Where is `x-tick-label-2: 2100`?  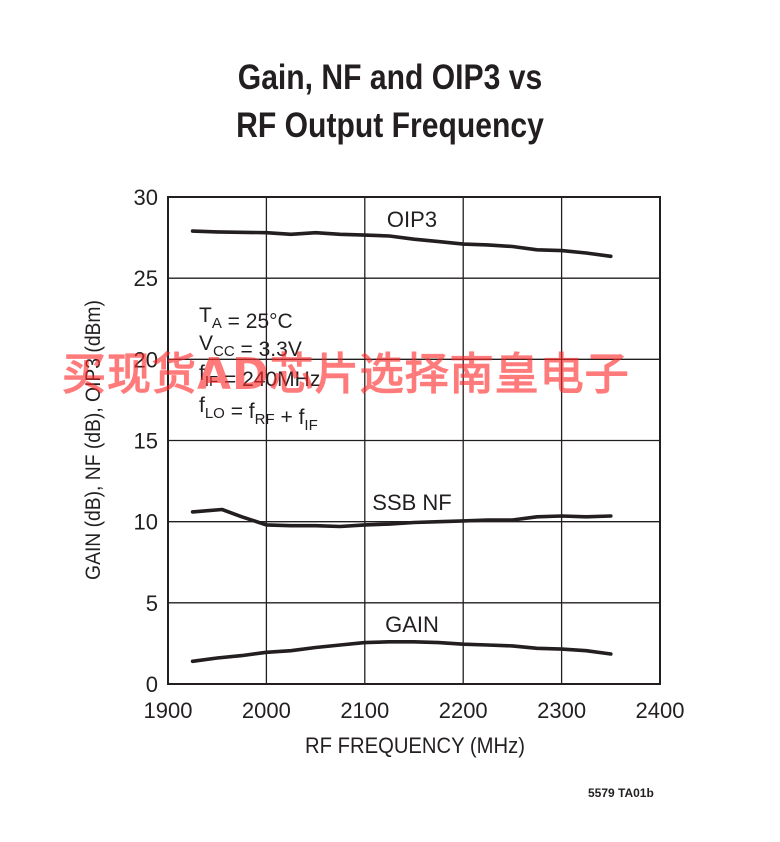 x-tick-label-2: 2100 is located at coordinates (364, 710).